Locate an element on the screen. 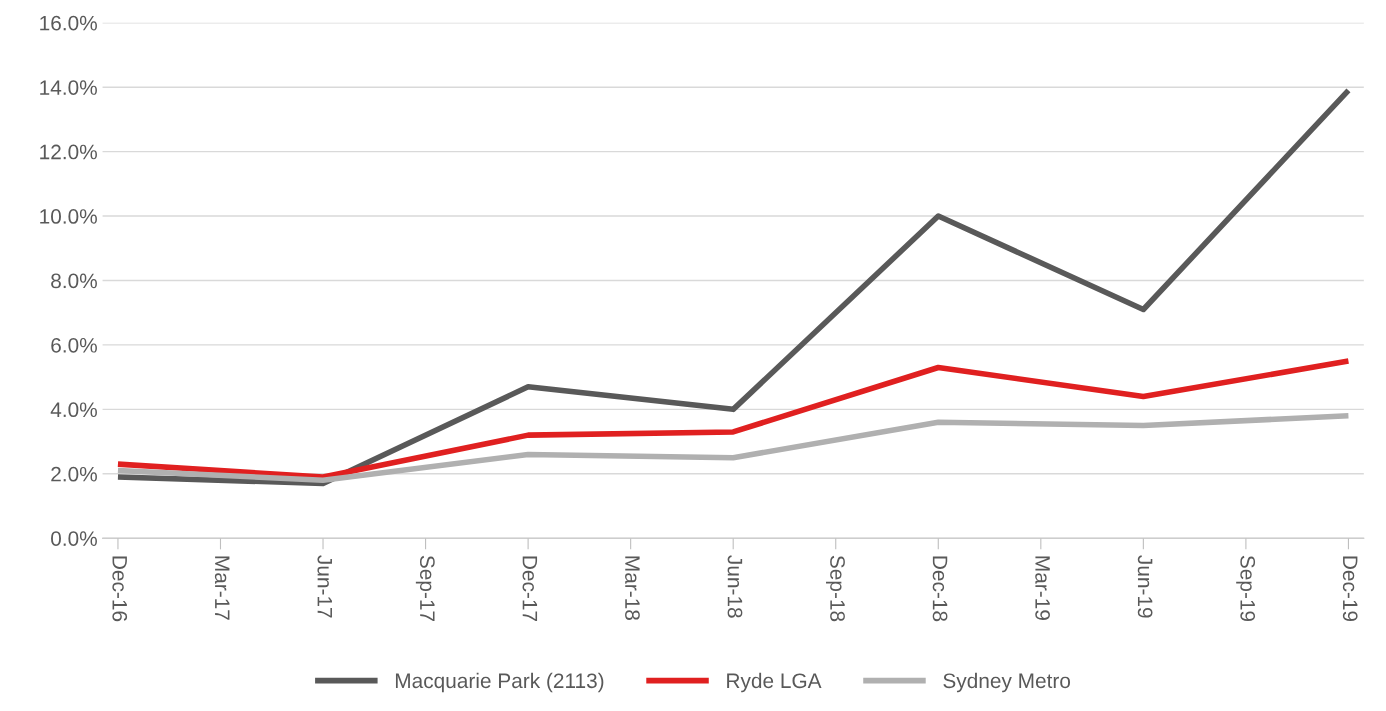 Image resolution: width=1386 pixels, height=711 pixels. x-tick-label: Dec-17 is located at coordinates (530, 589).